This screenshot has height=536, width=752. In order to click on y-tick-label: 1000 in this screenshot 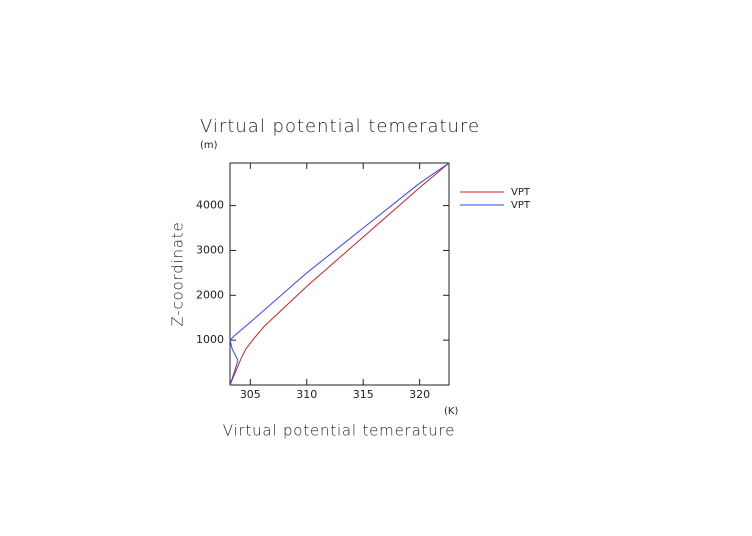, I will do `click(210, 339)`.